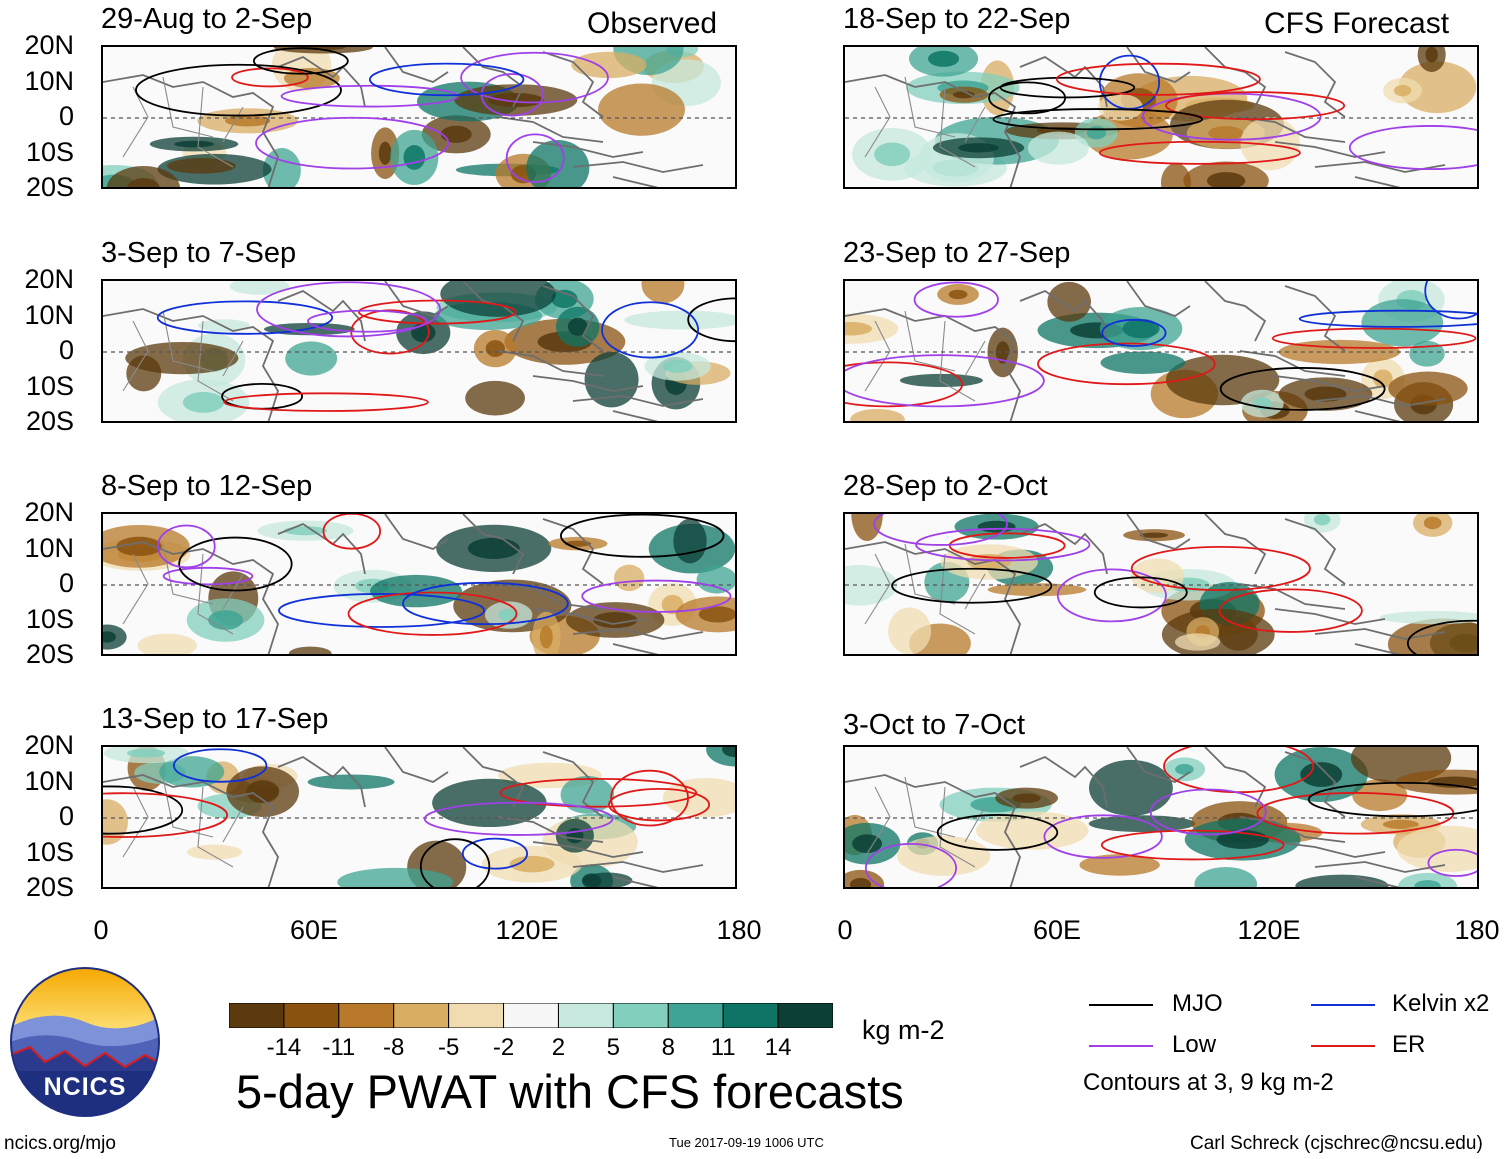 The width and height of the screenshot is (1510, 1159). What do you see at coordinates (314, 930) in the screenshot?
I see `x-tick-label: 60E` at bounding box center [314, 930].